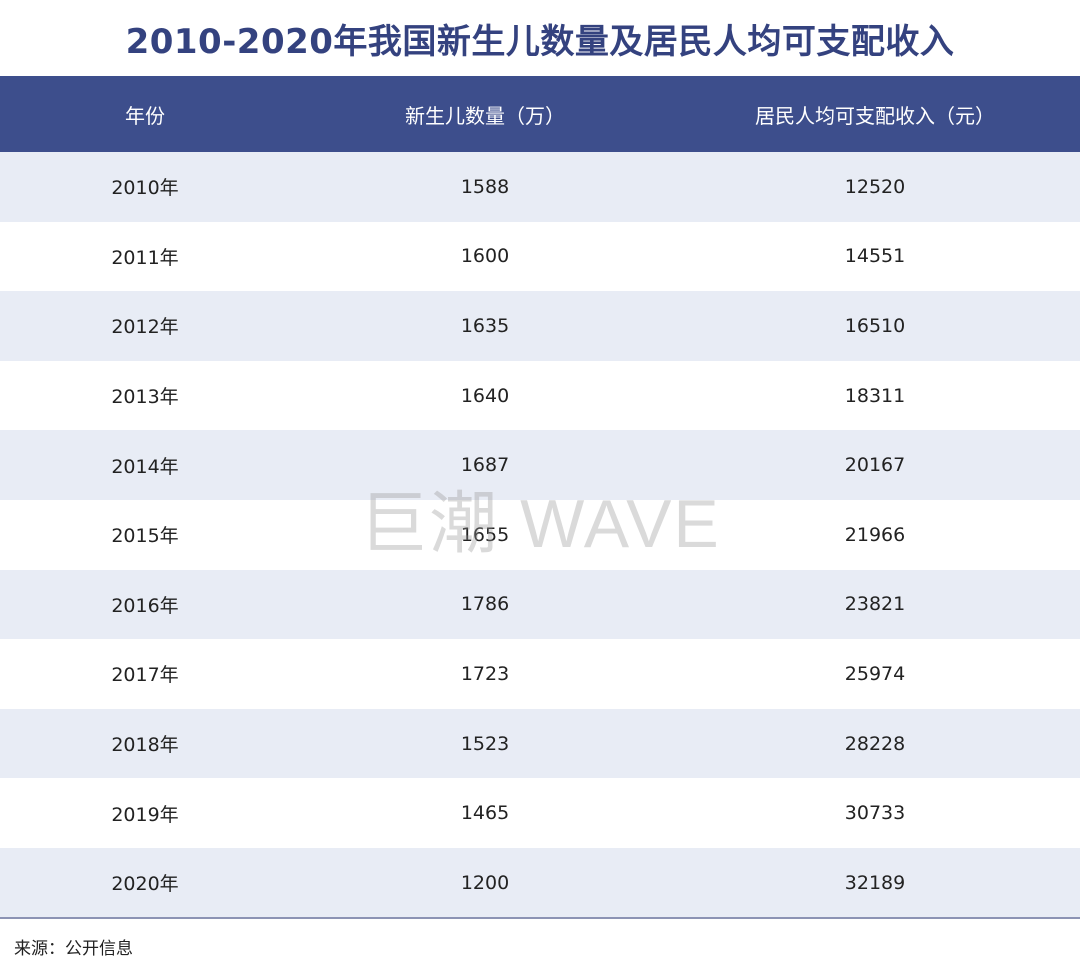  I want to click on cell-newborns: 1465, so click(485, 813).